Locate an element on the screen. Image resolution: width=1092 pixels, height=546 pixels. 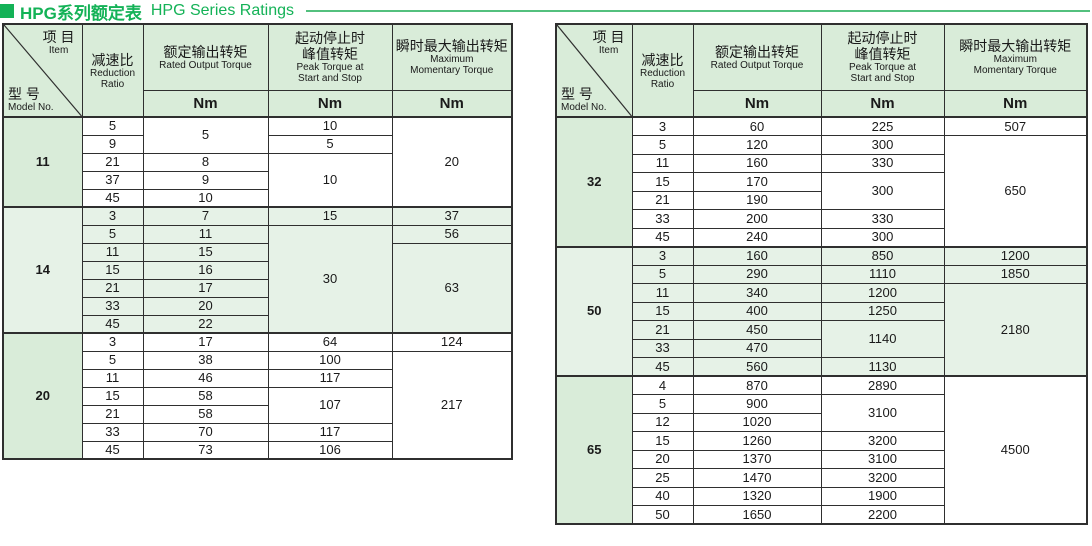
max-torque-cell: 650 is located at coordinates (1015, 191).